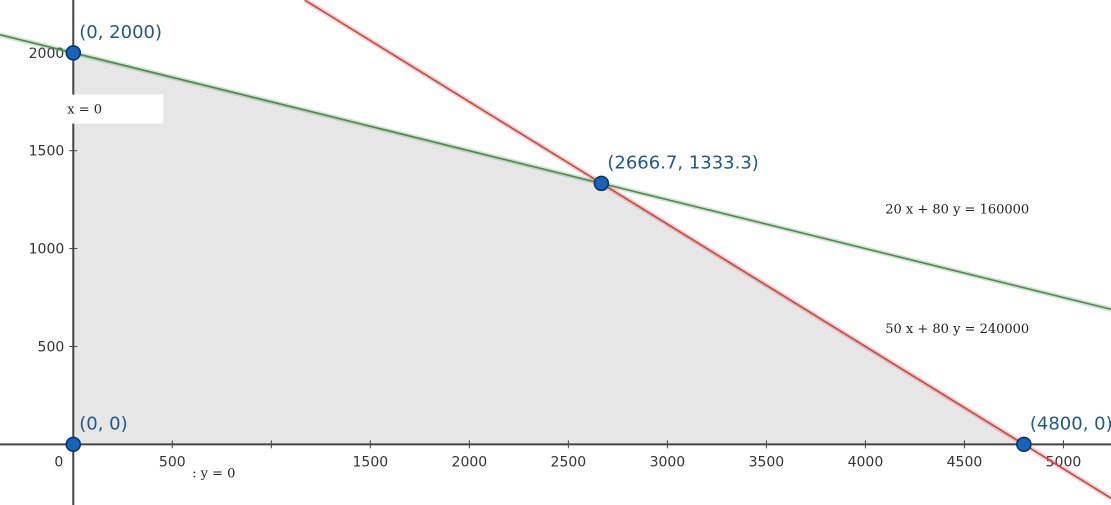 This screenshot has width=1111, height=505. Describe the element at coordinates (47, 54) in the screenshot. I see `y-tick-label: 2000` at that location.